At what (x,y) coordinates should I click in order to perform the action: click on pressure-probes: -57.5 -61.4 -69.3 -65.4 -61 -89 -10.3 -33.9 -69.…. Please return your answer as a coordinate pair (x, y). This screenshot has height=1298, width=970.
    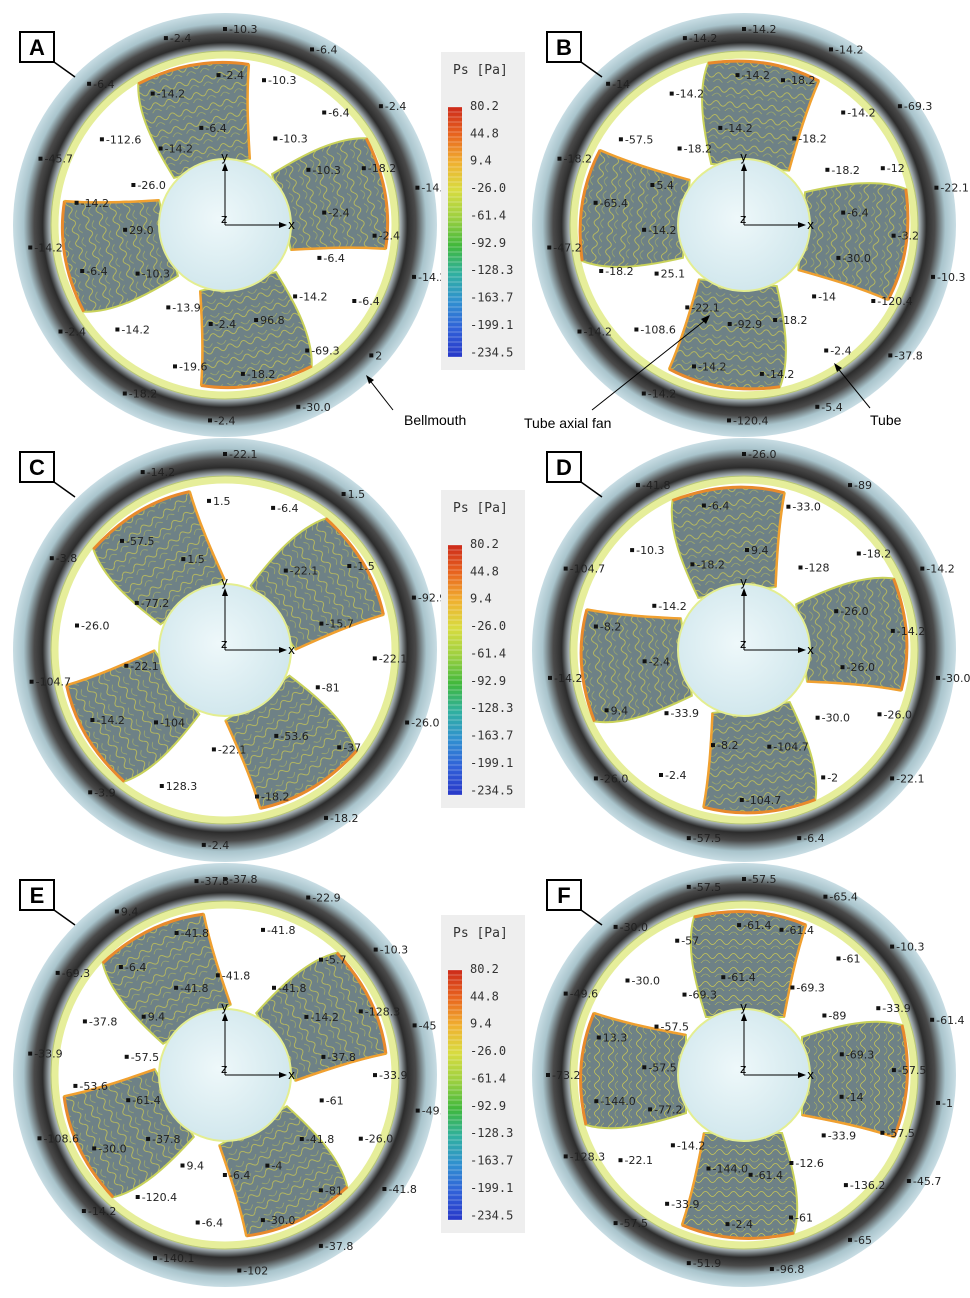
    Looking at the image, I should click on (755, 1074).